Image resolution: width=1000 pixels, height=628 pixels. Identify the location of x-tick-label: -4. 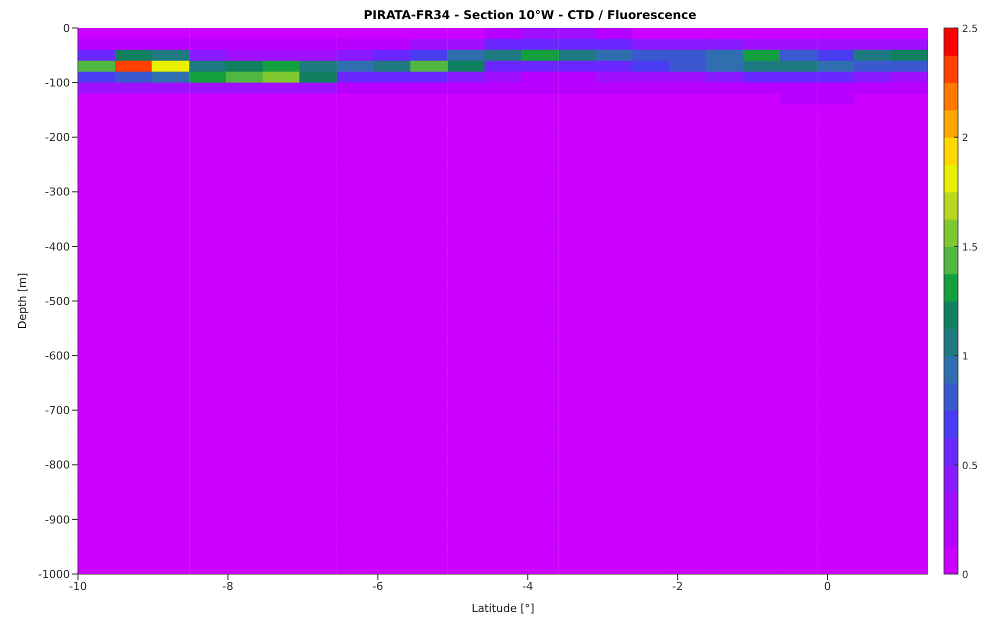
(528, 586).